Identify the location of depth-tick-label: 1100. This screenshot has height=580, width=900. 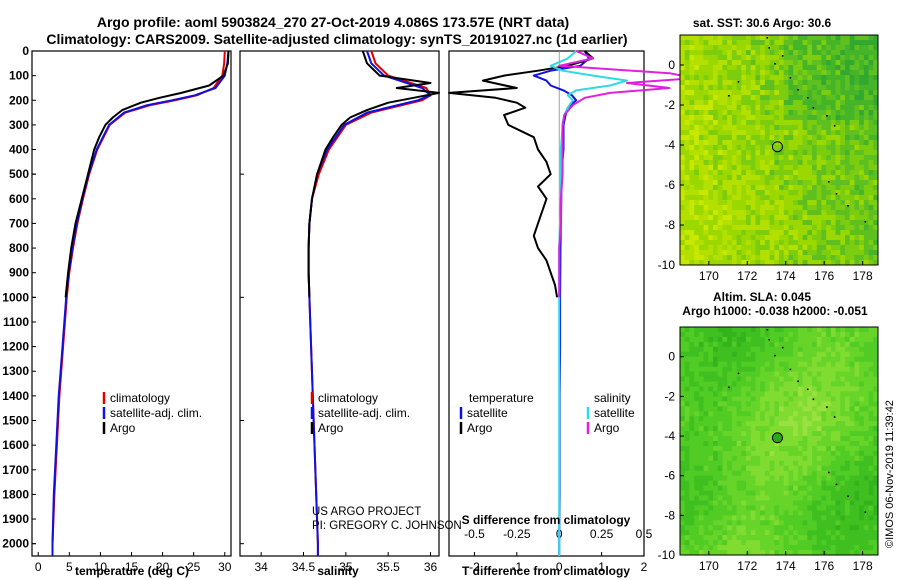
(16, 322).